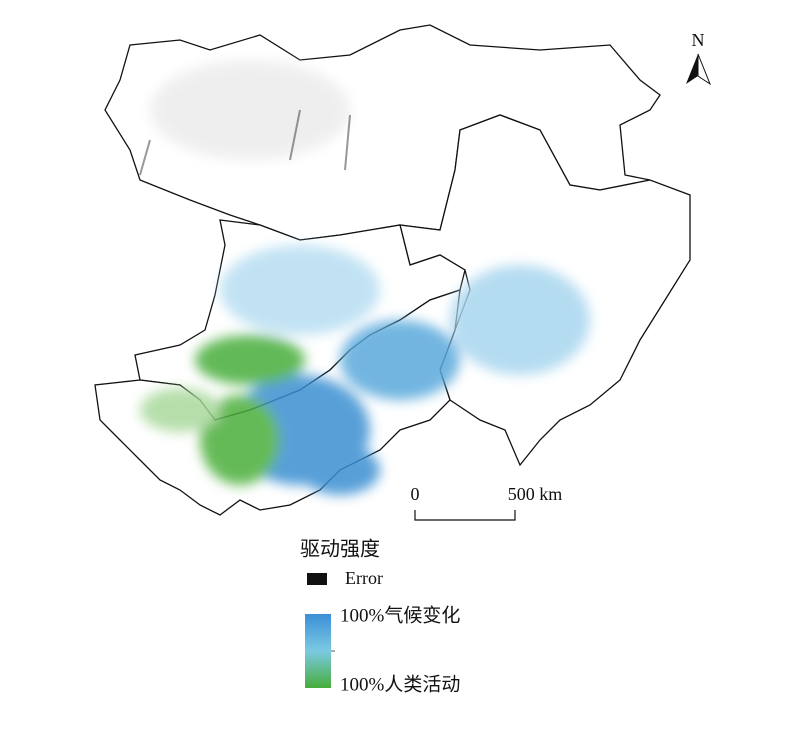  What do you see at coordinates (692, 69) in the screenshot?
I see `arrow-left` at bounding box center [692, 69].